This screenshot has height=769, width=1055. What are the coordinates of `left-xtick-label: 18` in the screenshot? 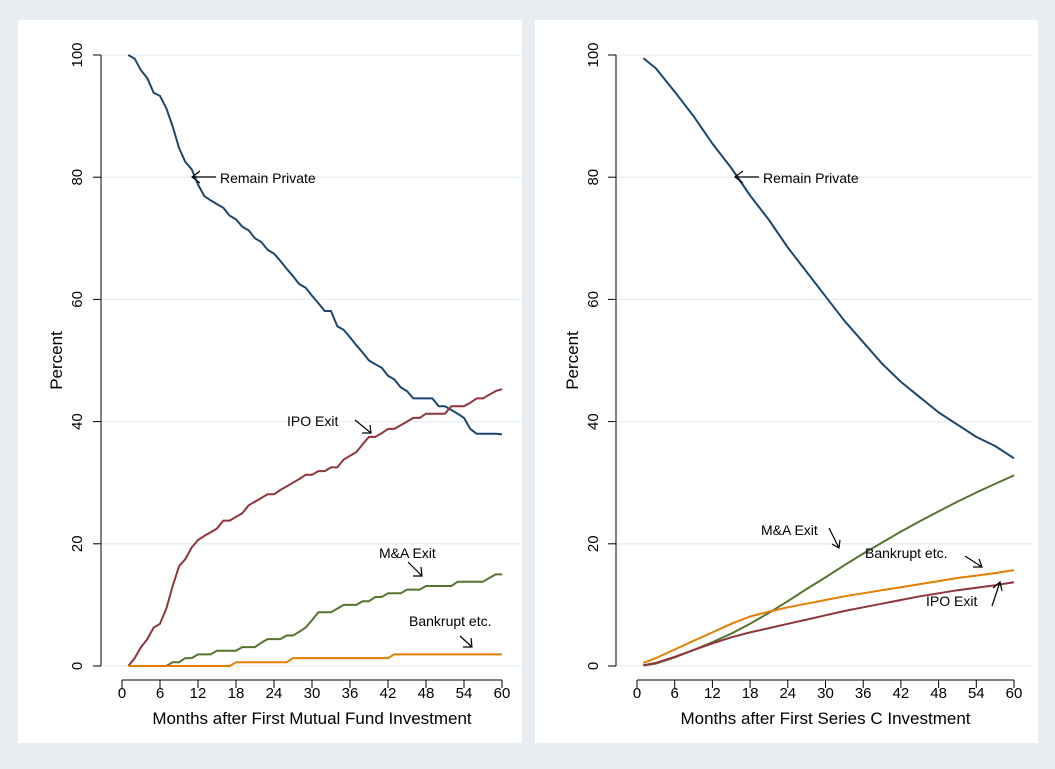 It's located at (236, 693).